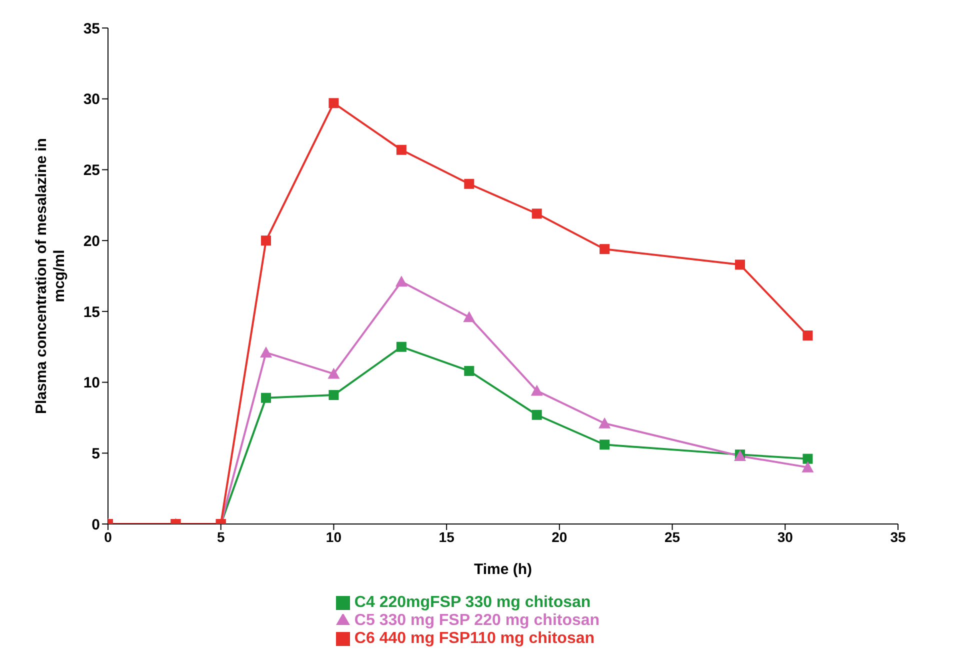 The height and width of the screenshot is (671, 957). What do you see at coordinates (91, 29) in the screenshot?
I see `y-tick-label: 35` at bounding box center [91, 29].